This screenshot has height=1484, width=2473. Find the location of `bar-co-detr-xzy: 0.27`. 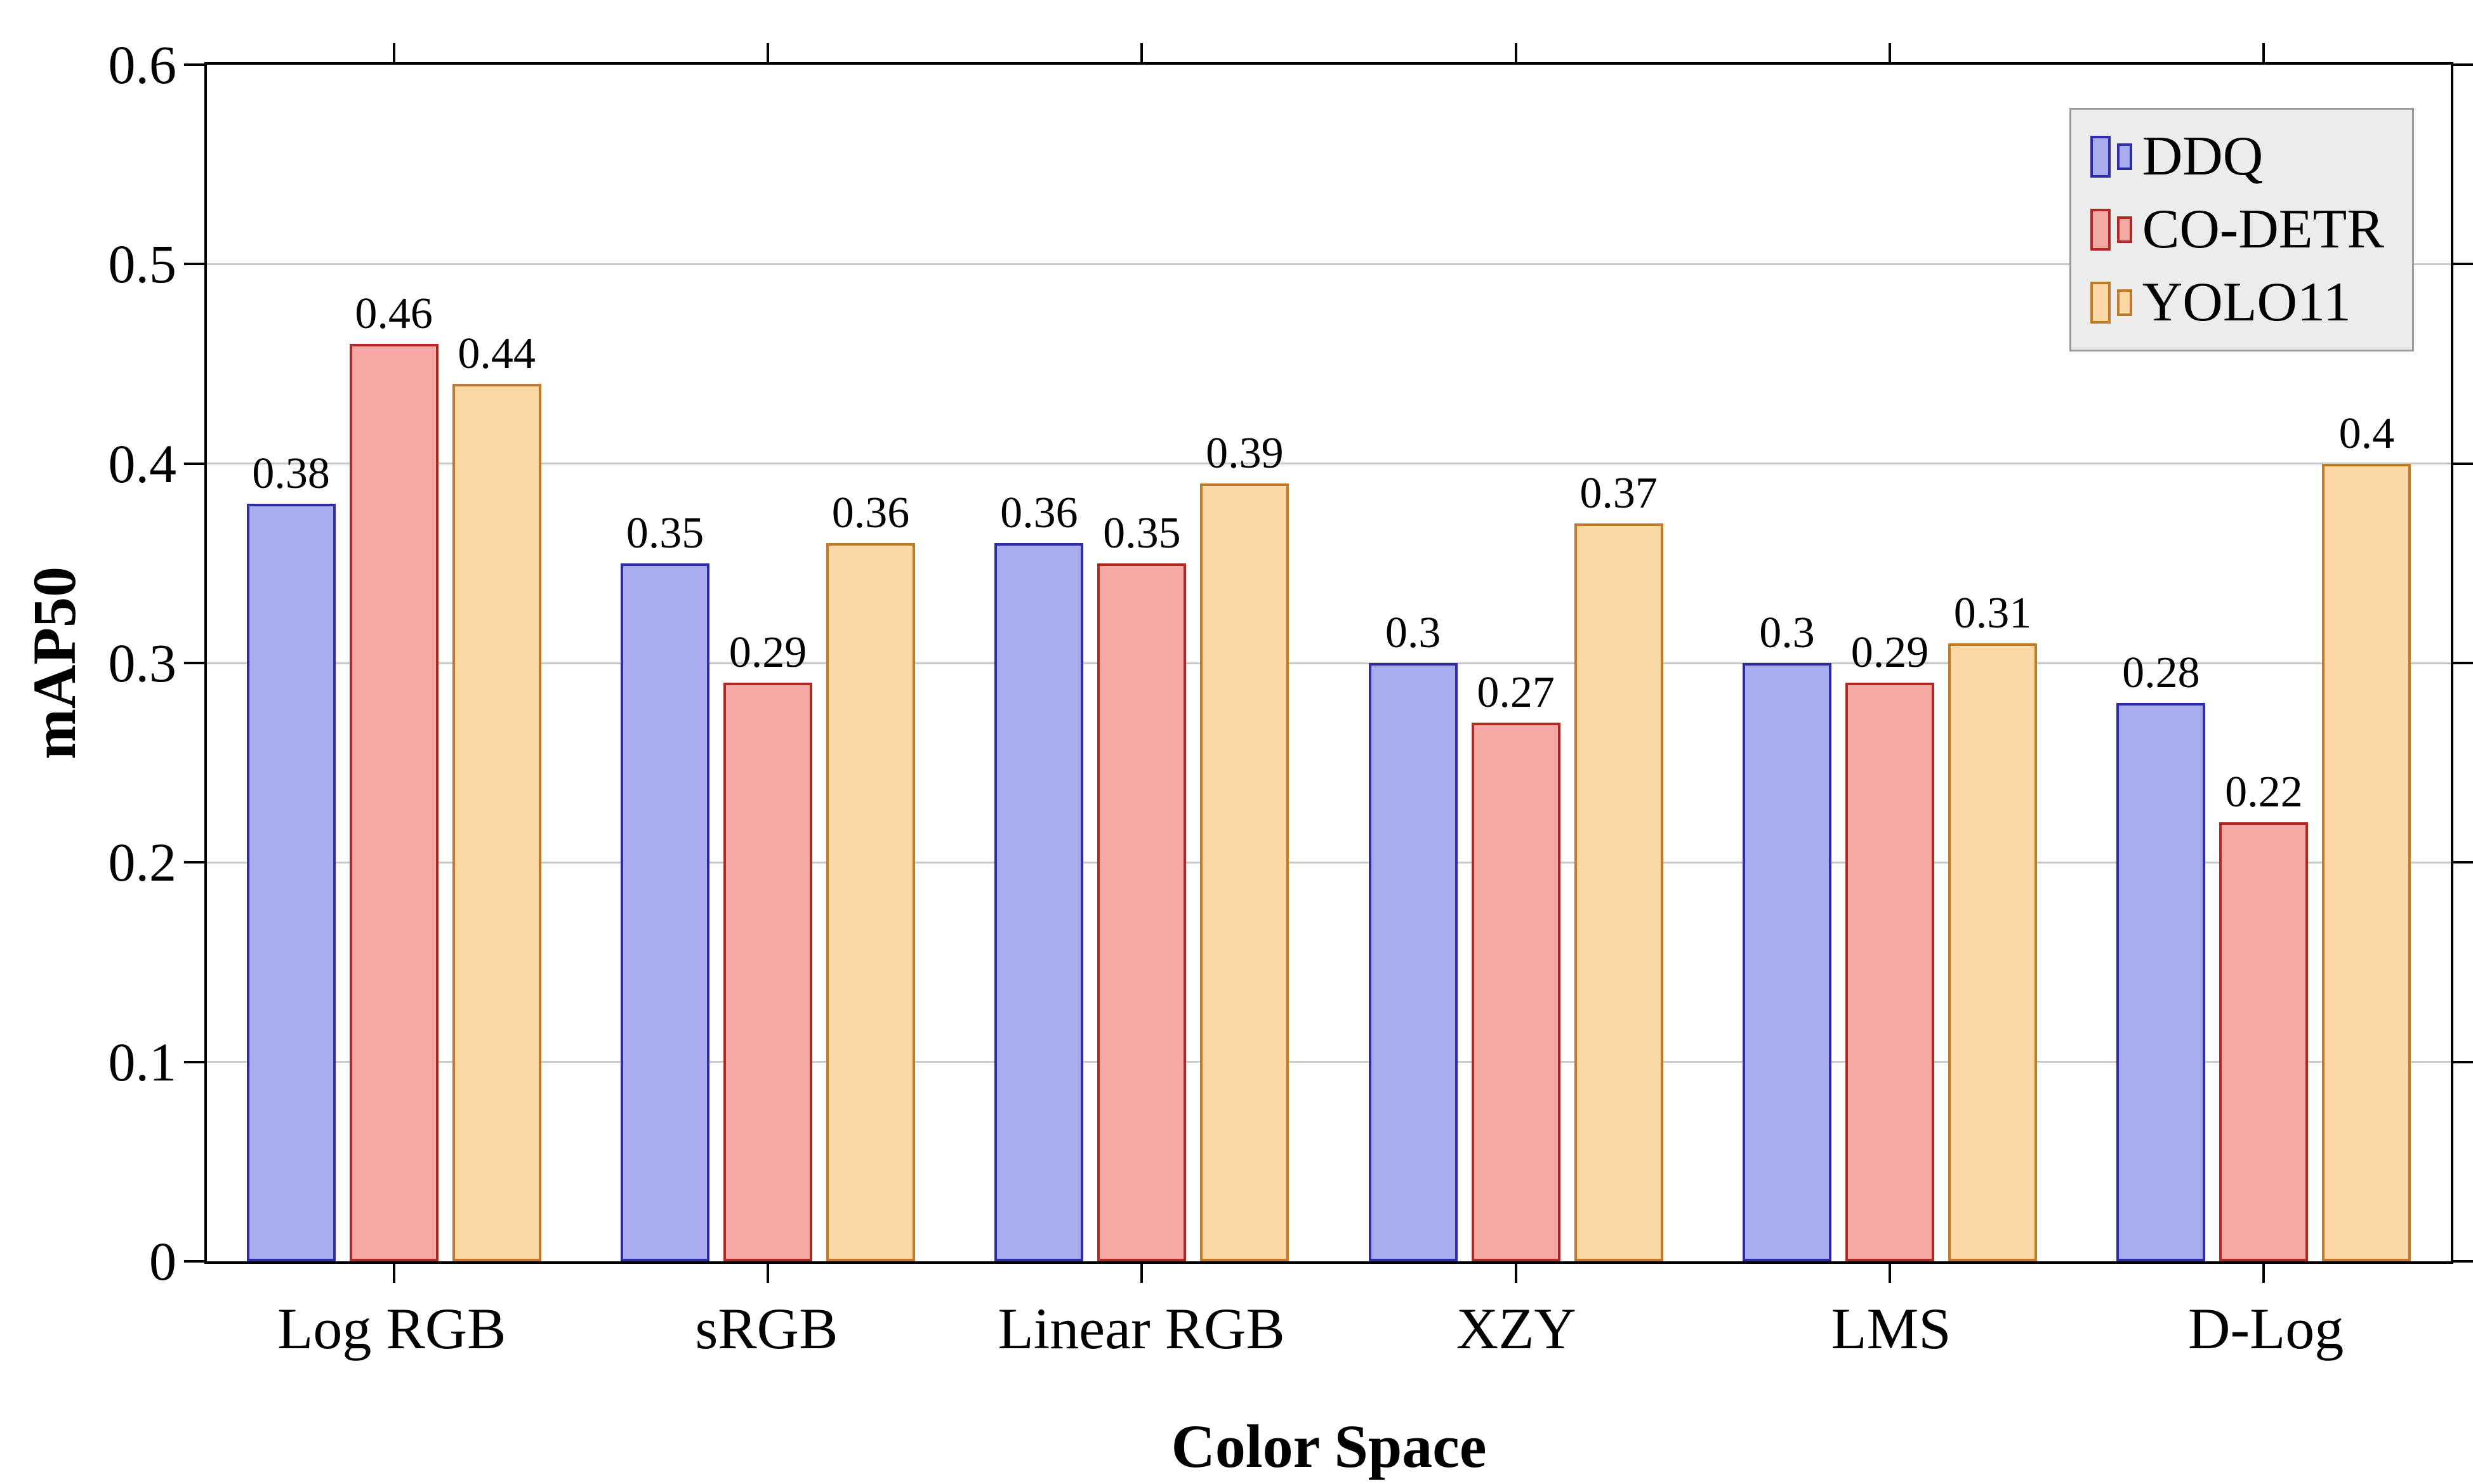

bar-co-detr-xzy: 0.27 is located at coordinates (1516, 966).